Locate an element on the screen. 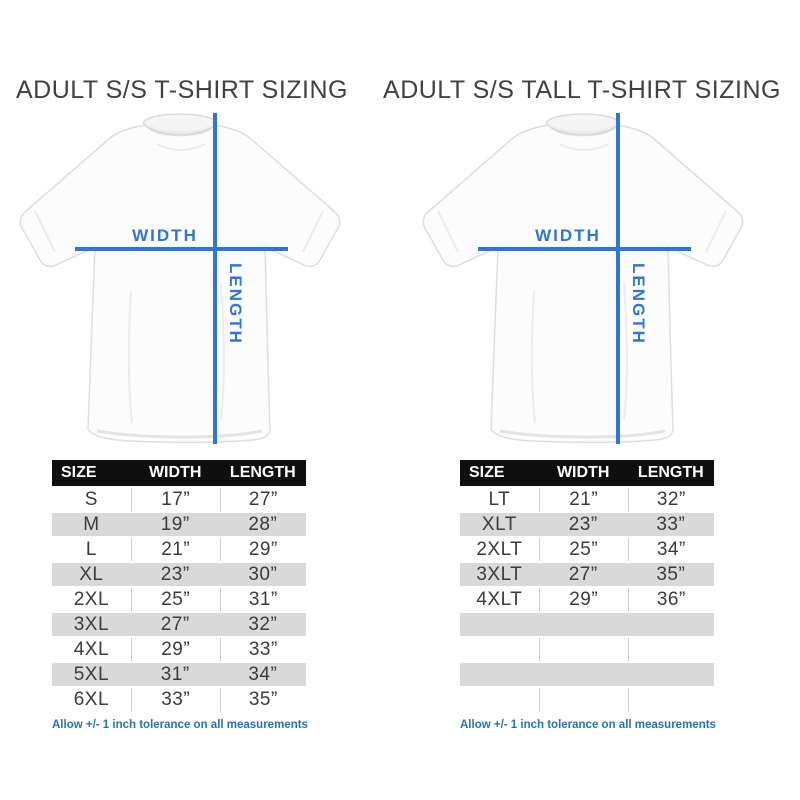 This screenshot has height=800, width=800. table-cell: 28” is located at coordinates (262, 524).